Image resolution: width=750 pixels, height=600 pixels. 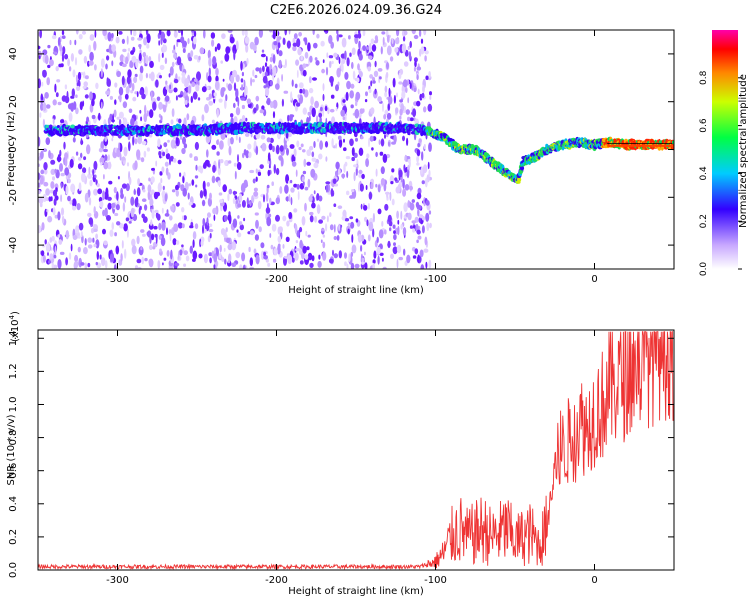 What do you see at coordinates (356, 591) in the screenshot?
I see `snr-xlabel: Height of straight line (km)` at bounding box center [356, 591].